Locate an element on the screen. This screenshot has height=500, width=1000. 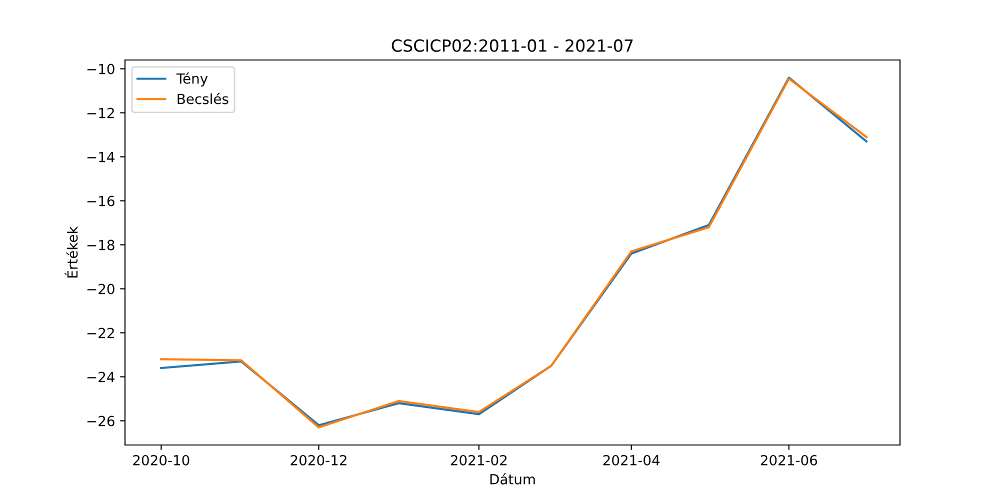
chart-title: CSCICP02:2011-01 - 2021-07 is located at coordinates (512, 45).